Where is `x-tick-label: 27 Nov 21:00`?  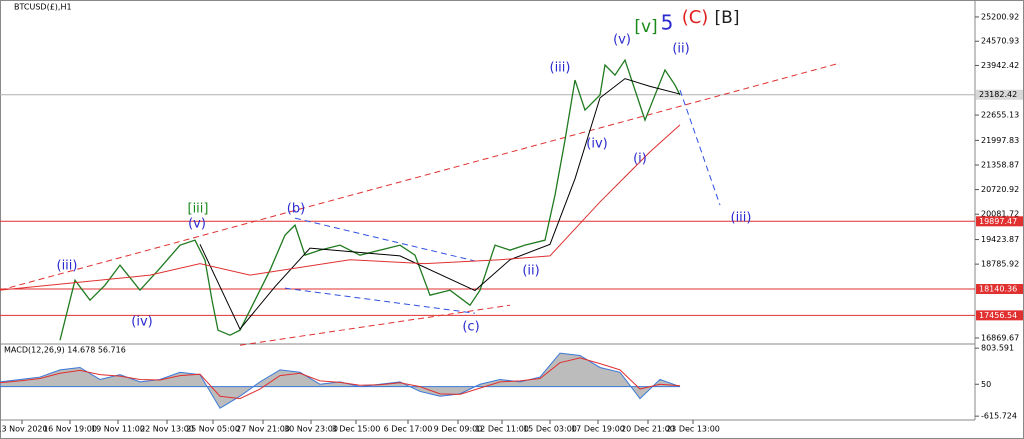
x-tick-label: 27 Nov 21:00 is located at coordinates (263, 429).